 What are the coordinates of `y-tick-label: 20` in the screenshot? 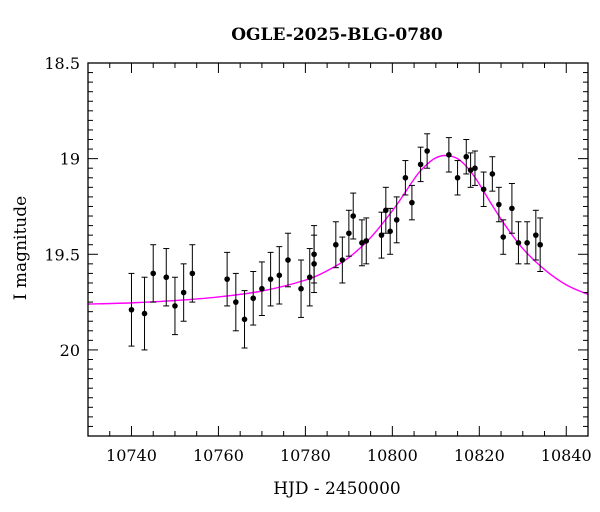 It's located at (70, 350).